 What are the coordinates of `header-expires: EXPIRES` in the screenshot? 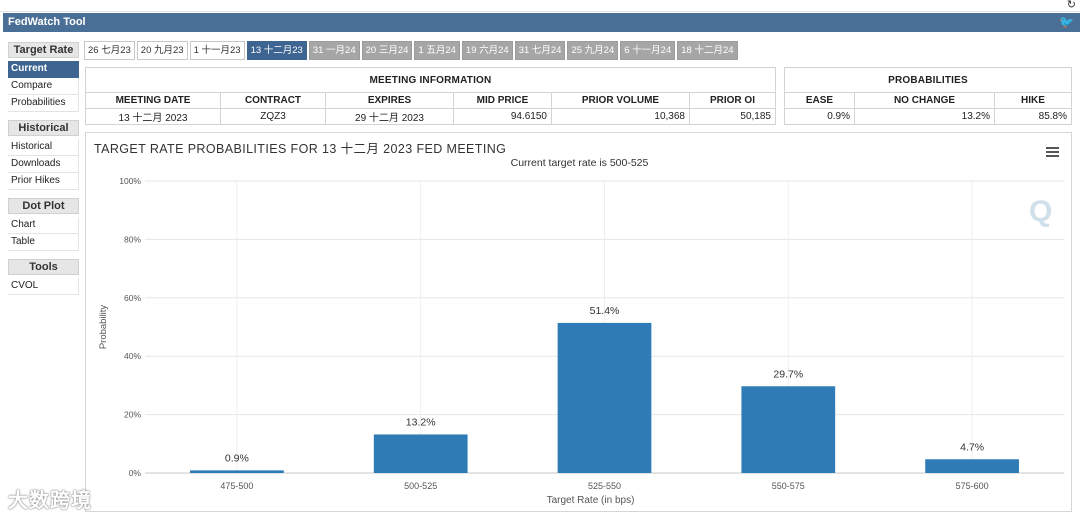 It's located at (389, 100).